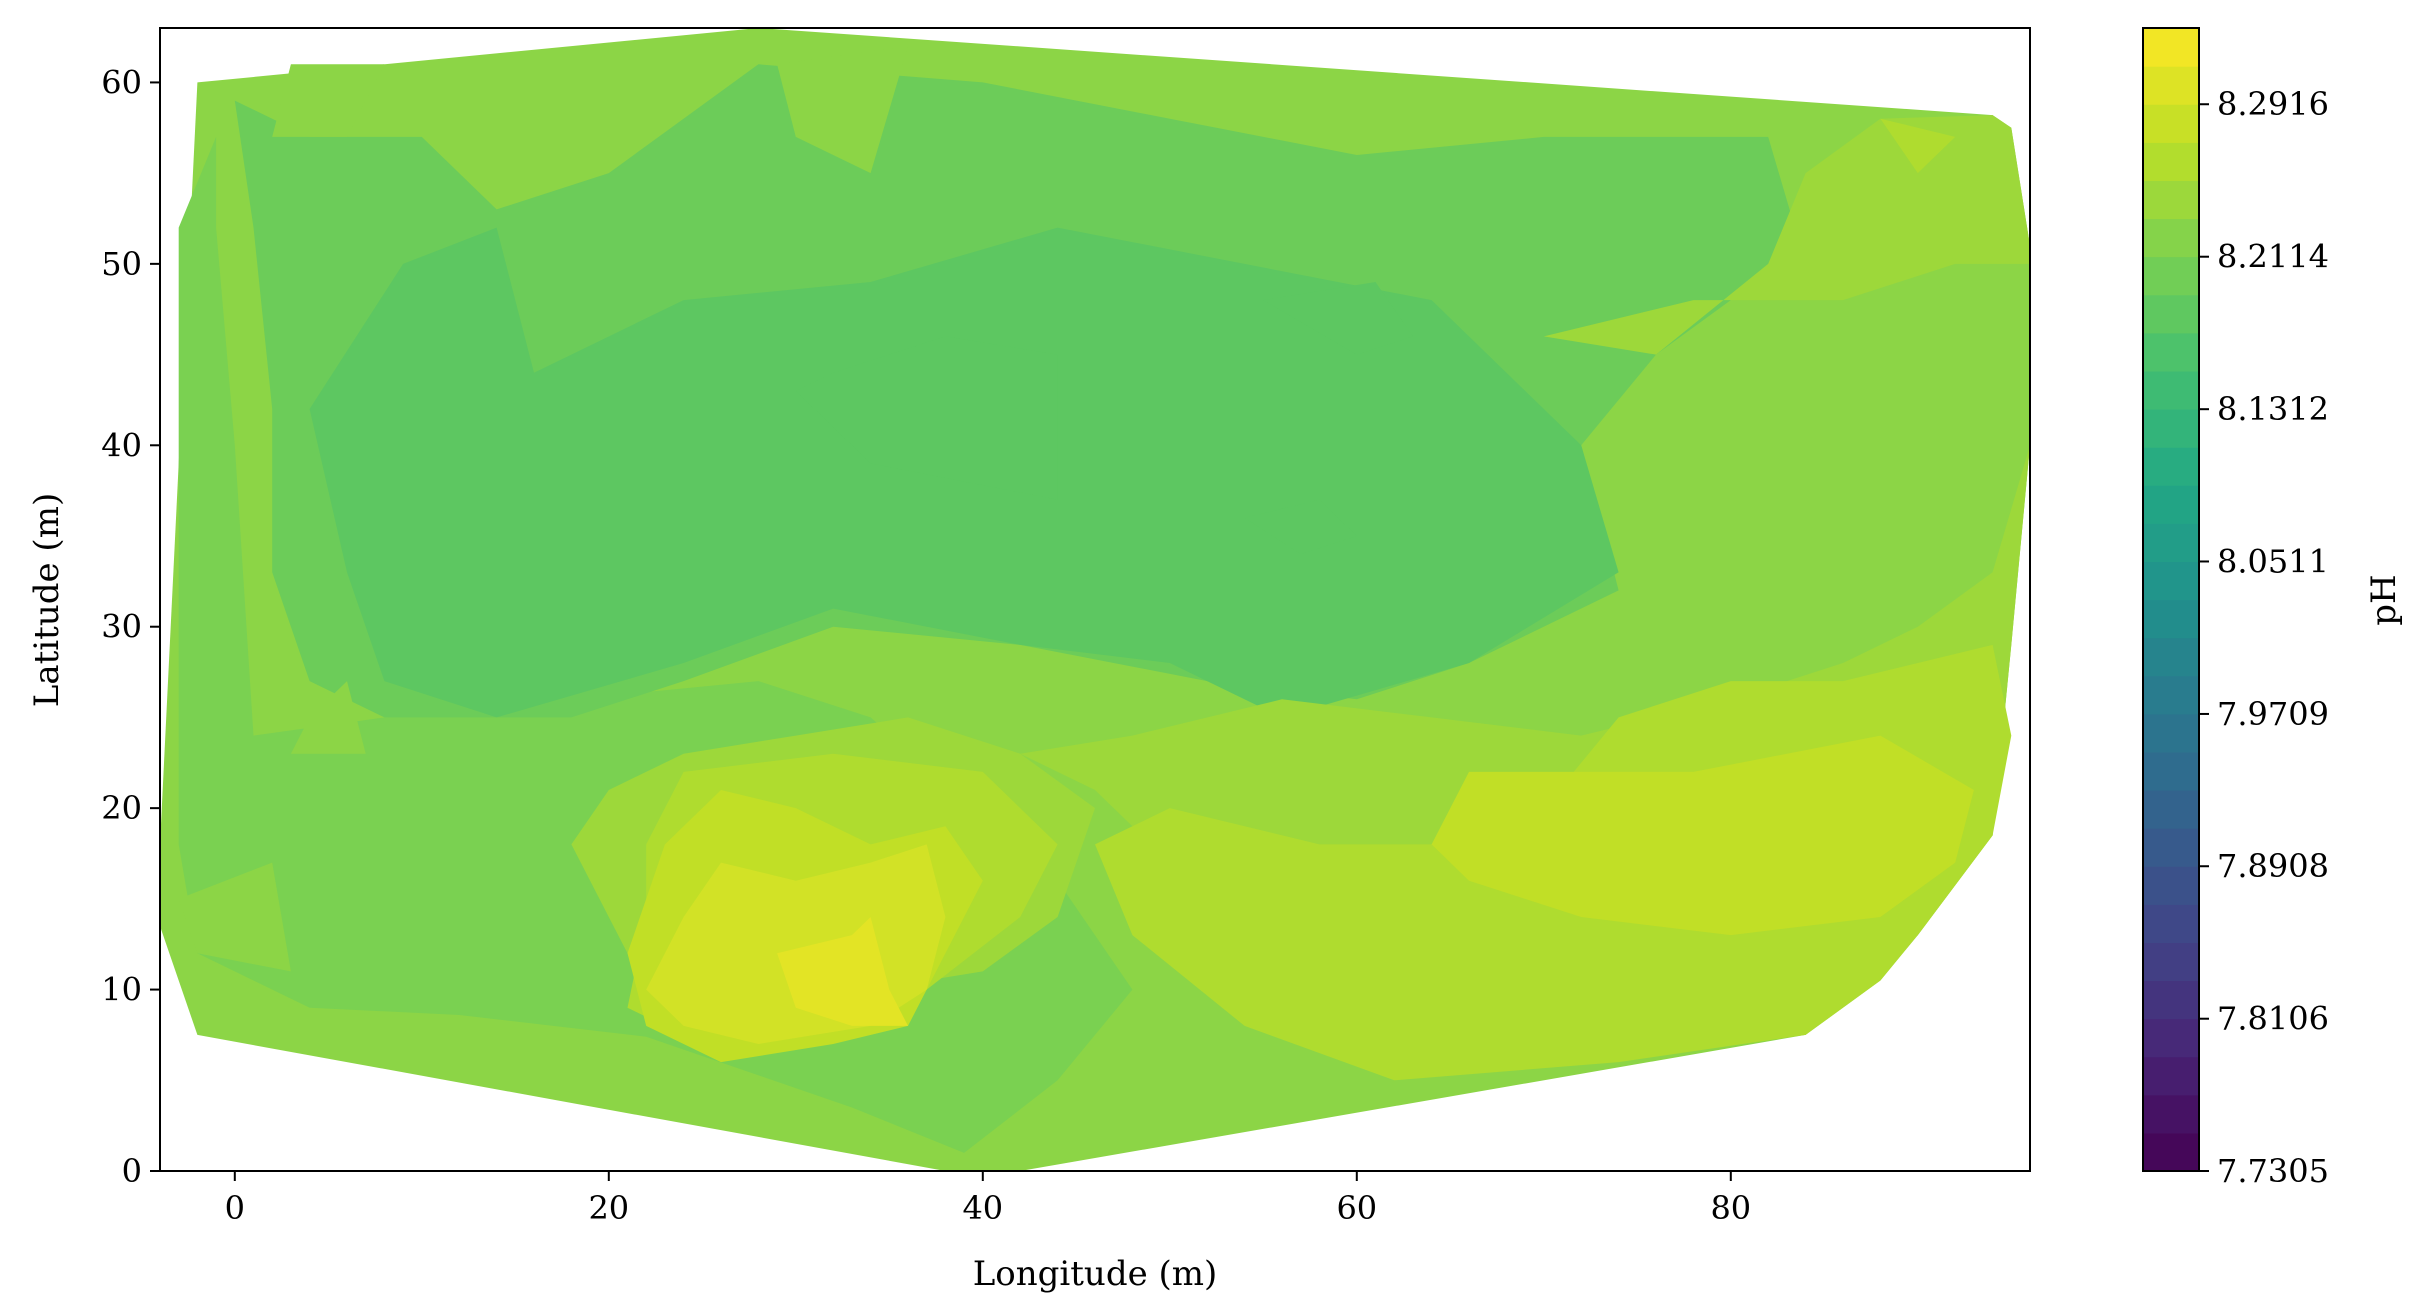 The height and width of the screenshot is (1316, 2419). I want to click on colorbar, so click(2171, 600).